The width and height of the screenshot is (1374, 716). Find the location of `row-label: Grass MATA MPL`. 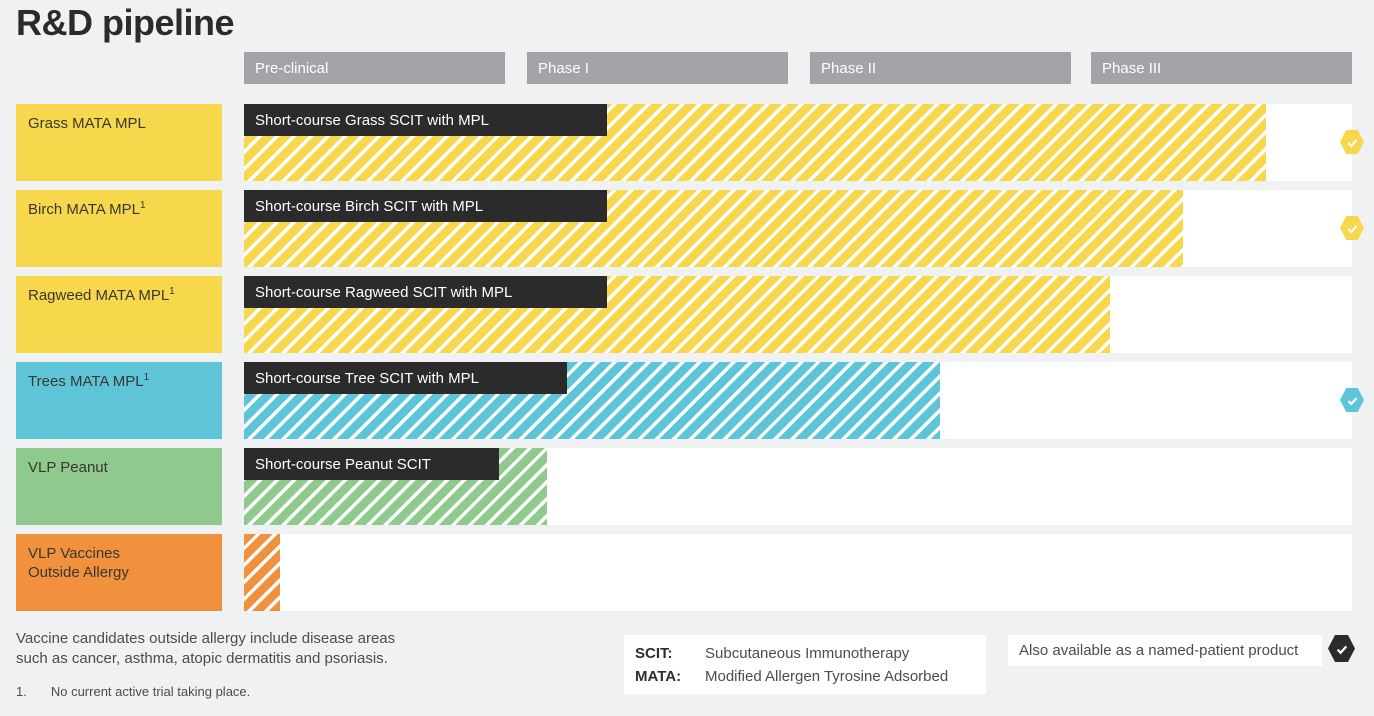

row-label: Grass MATA MPL is located at coordinates (119, 142).